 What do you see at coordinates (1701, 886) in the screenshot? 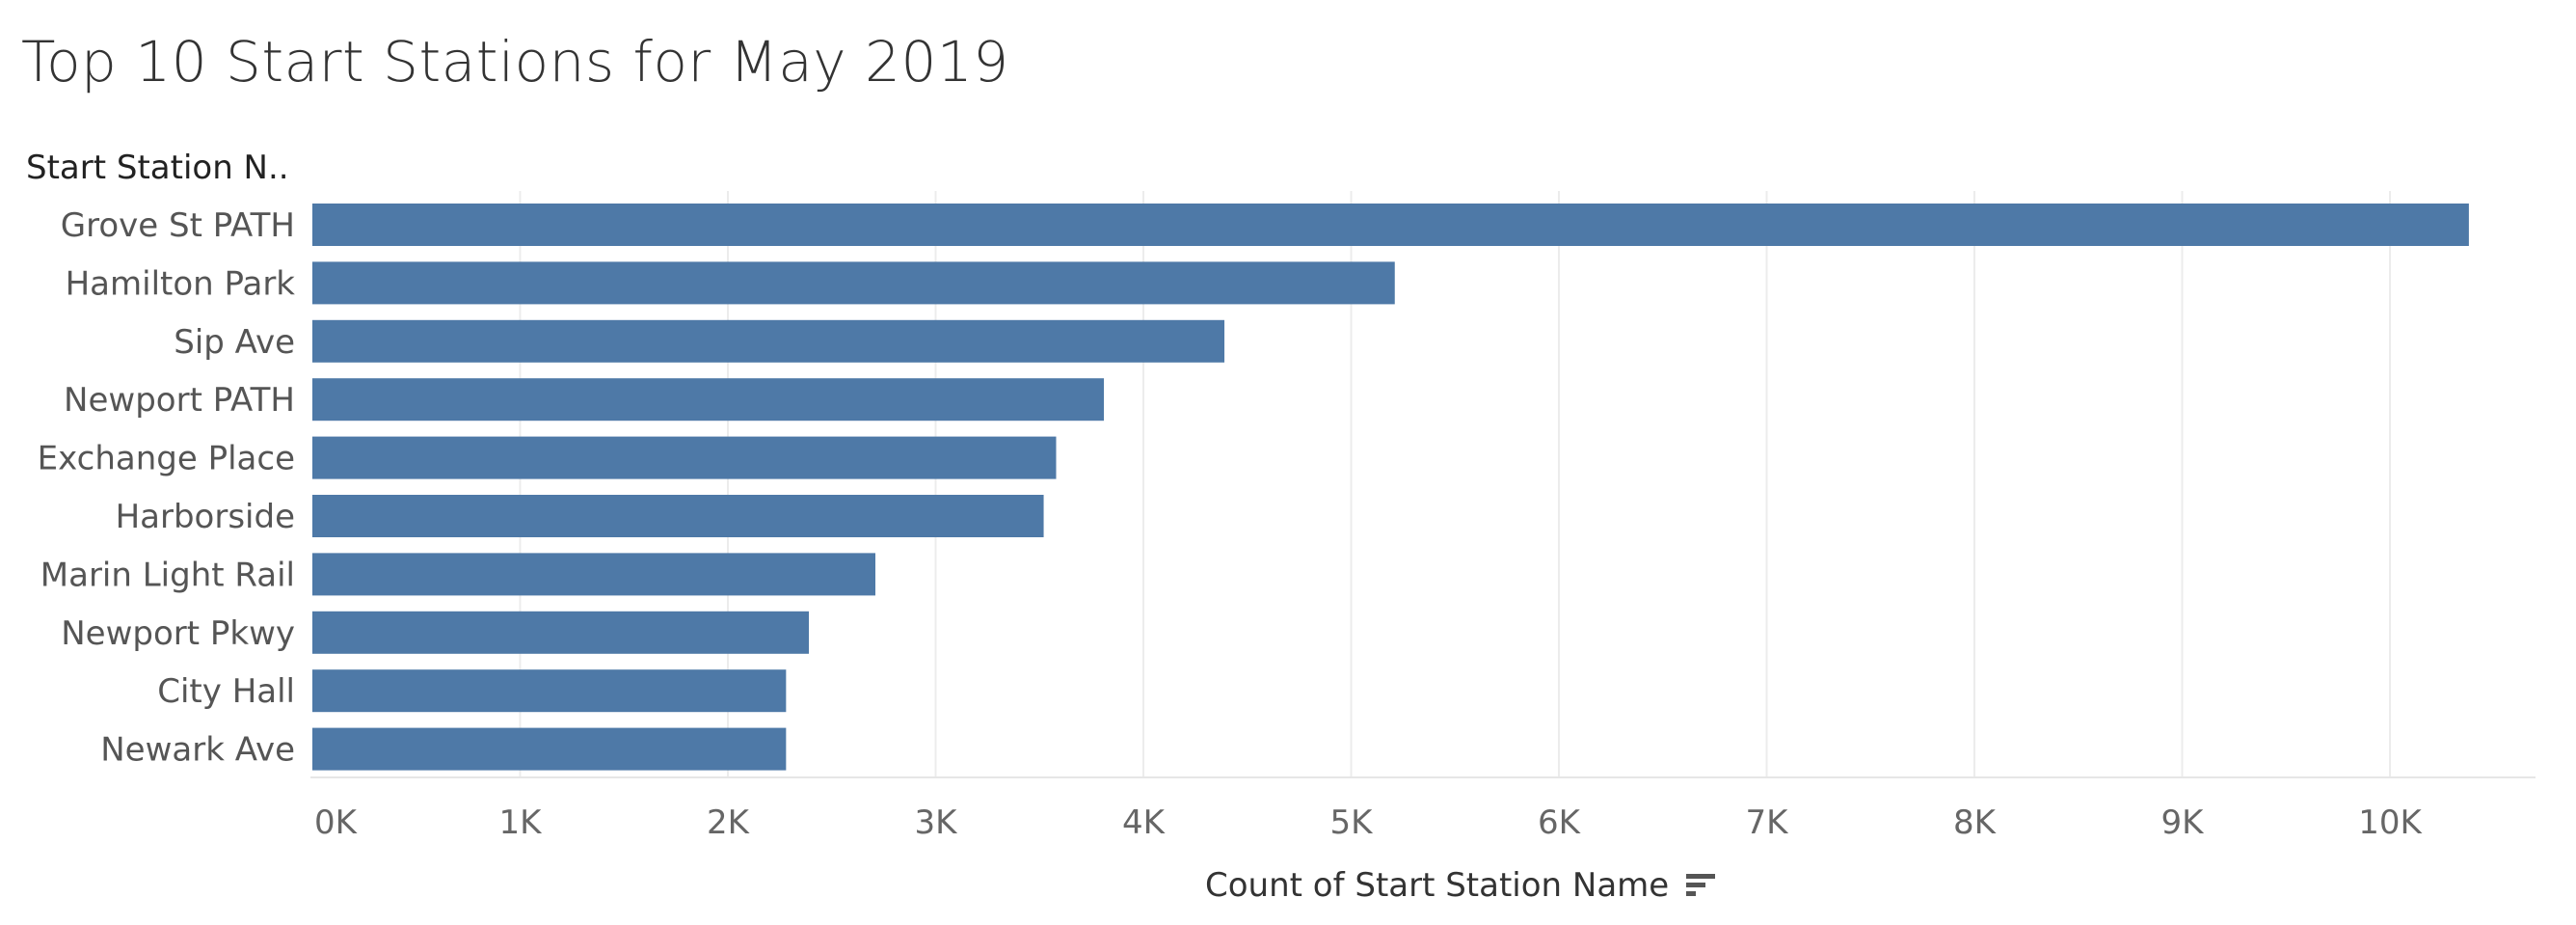
I see `sort-descending-icon` at bounding box center [1701, 886].